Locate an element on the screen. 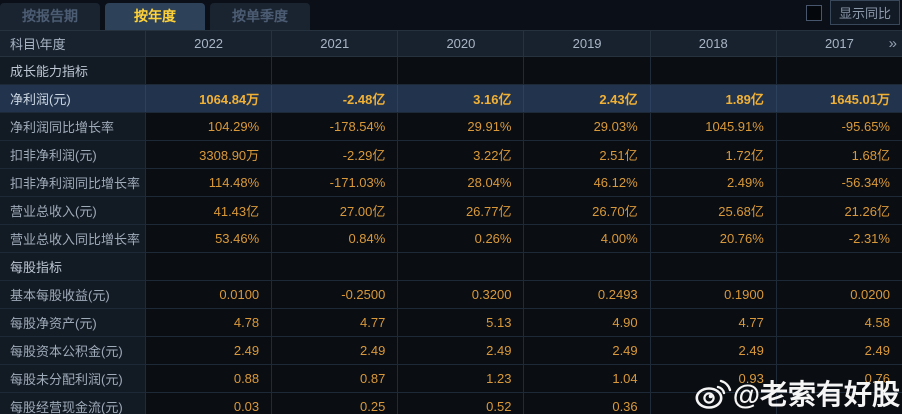  table-header-row: 科目\年度 2022 2021 2020 2019 2018 2017» is located at coordinates (451, 43).